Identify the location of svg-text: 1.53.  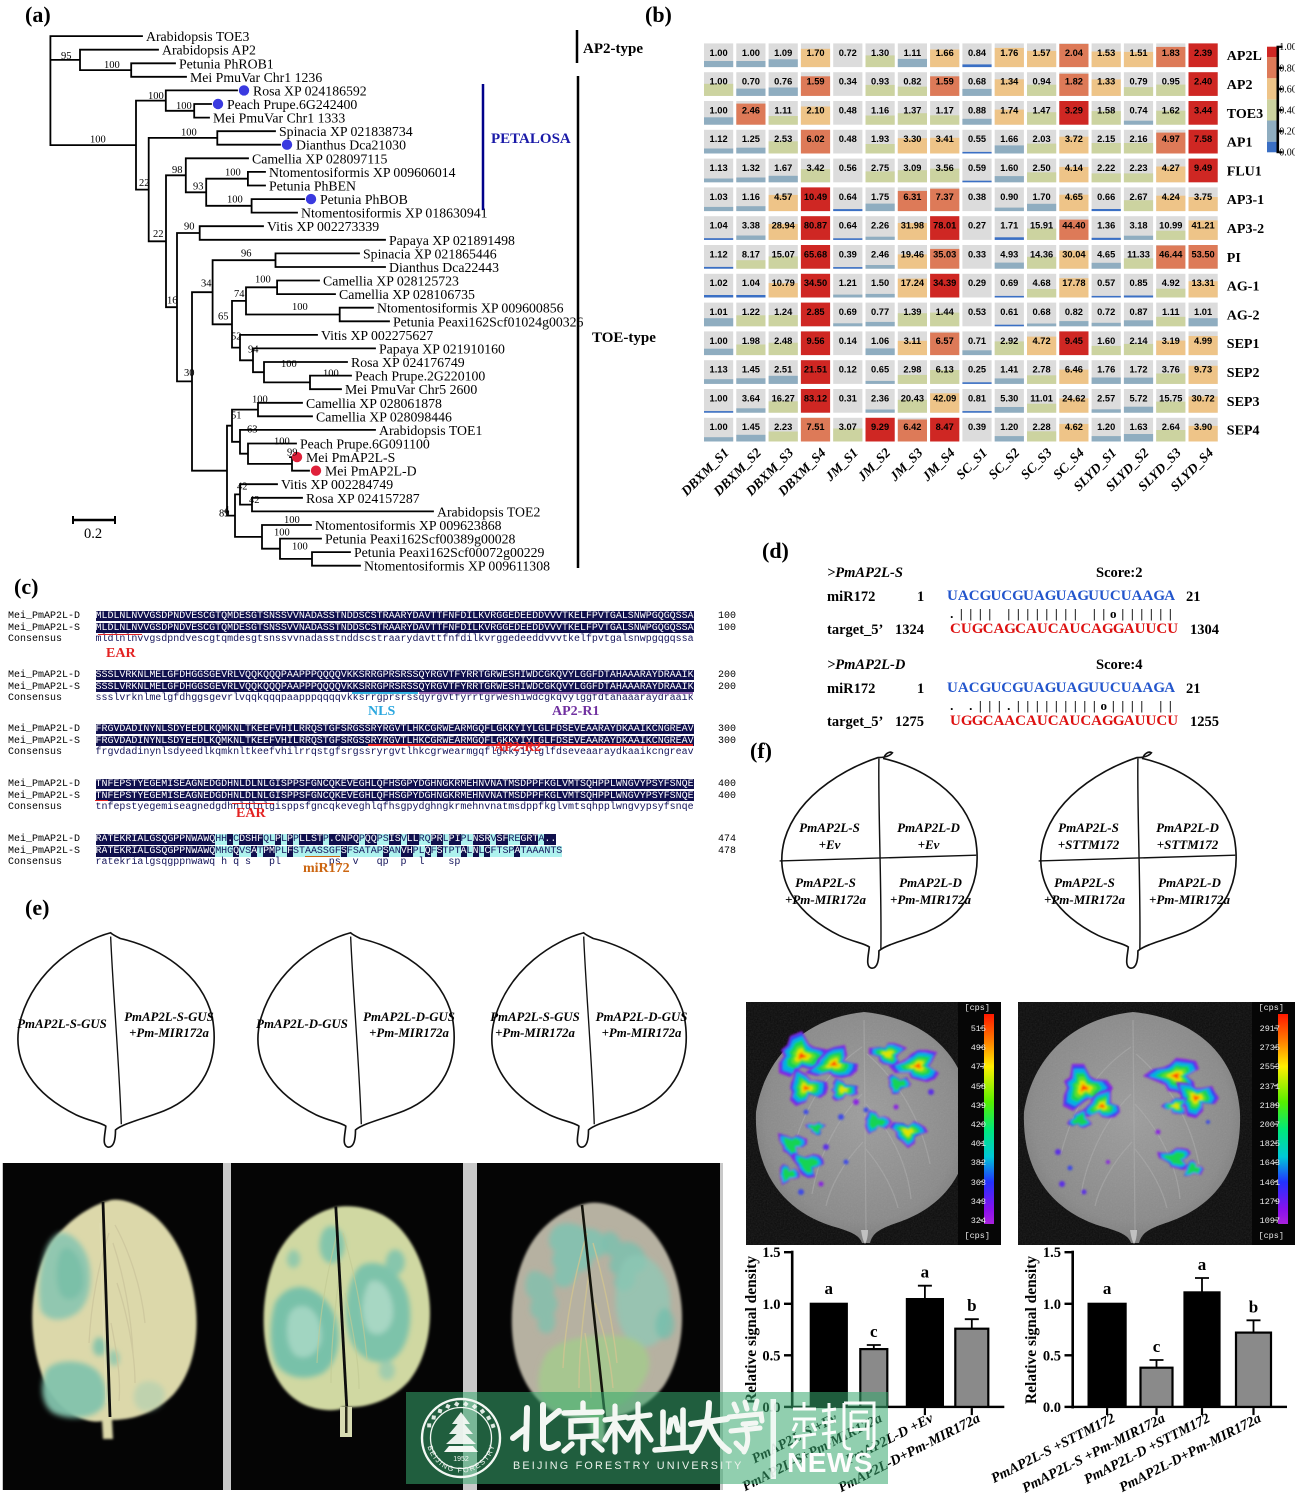
(1106, 53).